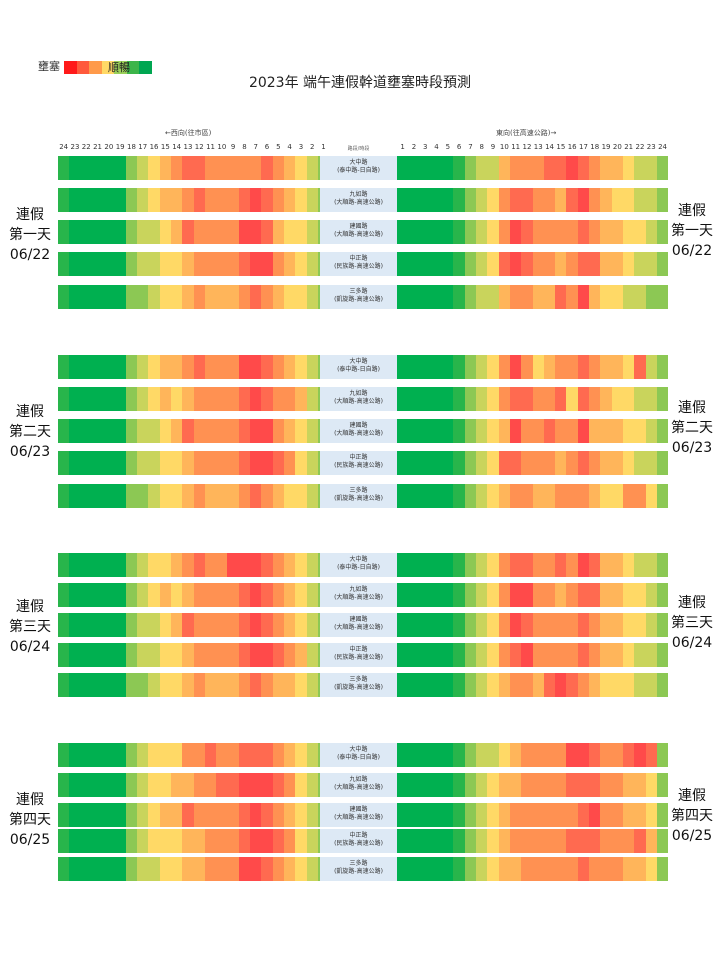 This screenshot has height=960, width=720. I want to click on day-label-line: 第四天, so click(692, 816).